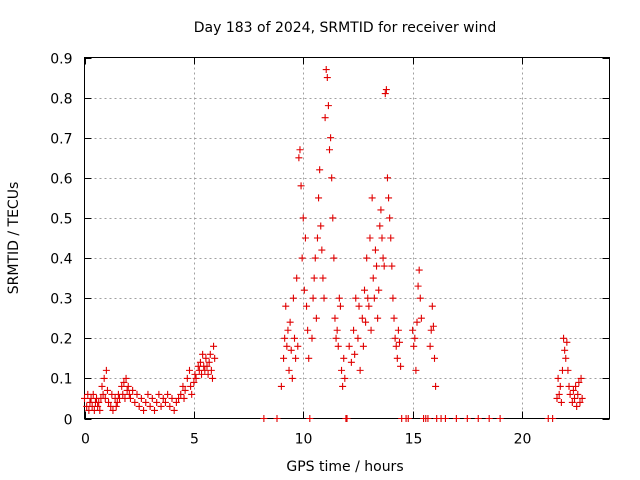 This screenshot has height=480, width=640. I want to click on y-tick-label: 0.3, so click(61, 300).